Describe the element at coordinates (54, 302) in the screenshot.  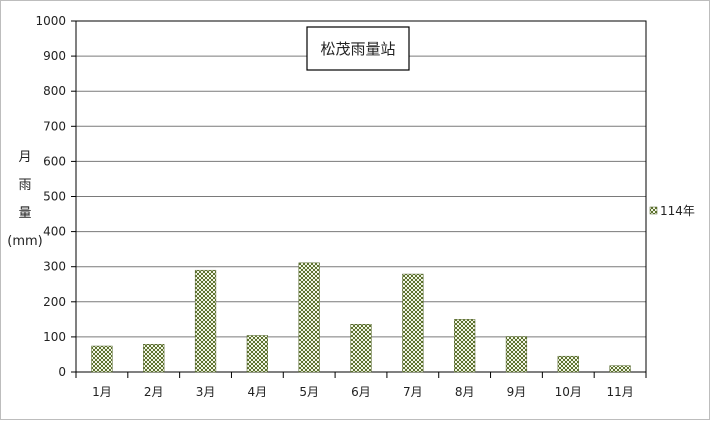
I see `y-tick-label: 200` at that location.